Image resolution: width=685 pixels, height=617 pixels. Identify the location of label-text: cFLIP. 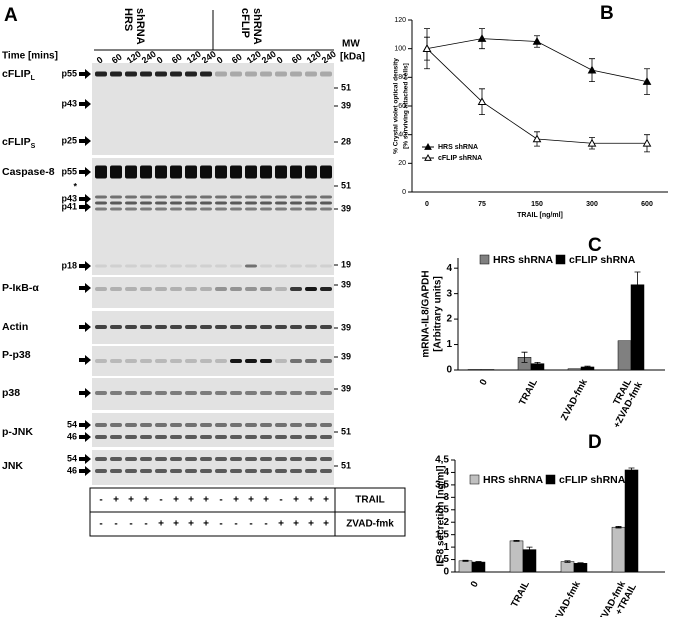
(16, 74).